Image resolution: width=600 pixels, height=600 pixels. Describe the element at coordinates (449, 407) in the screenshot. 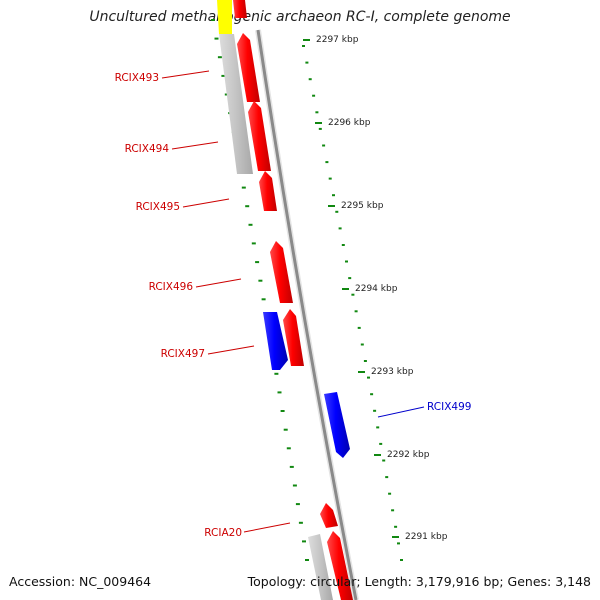

I see `gene-label-rcix499: RCIX499` at that location.